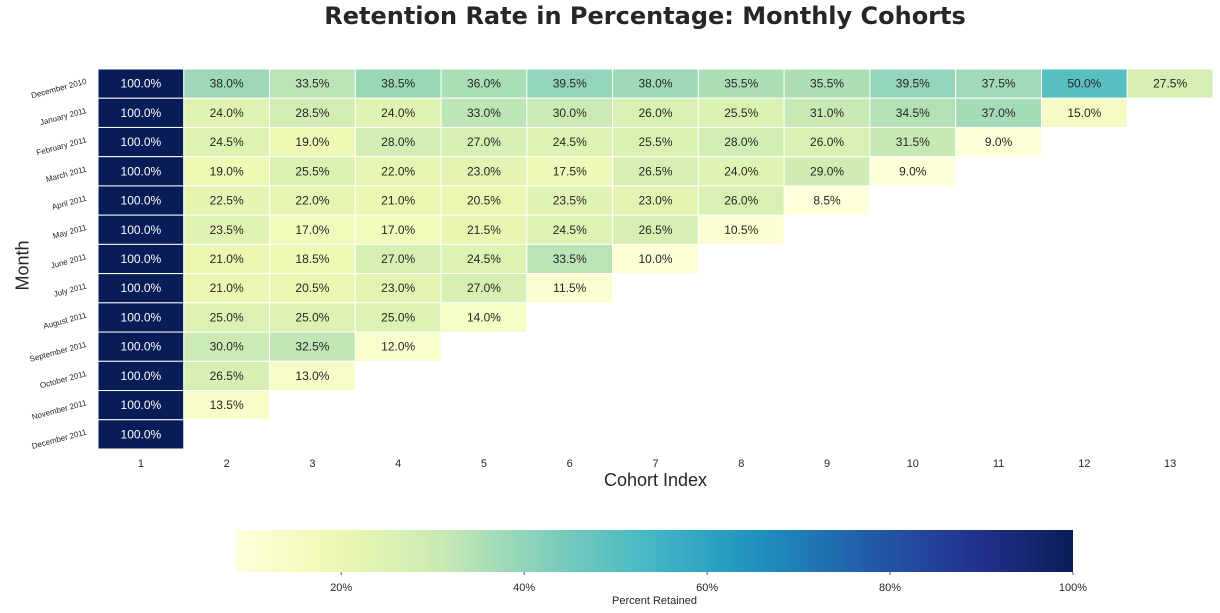  I want to click on colorbar, so click(654, 551).